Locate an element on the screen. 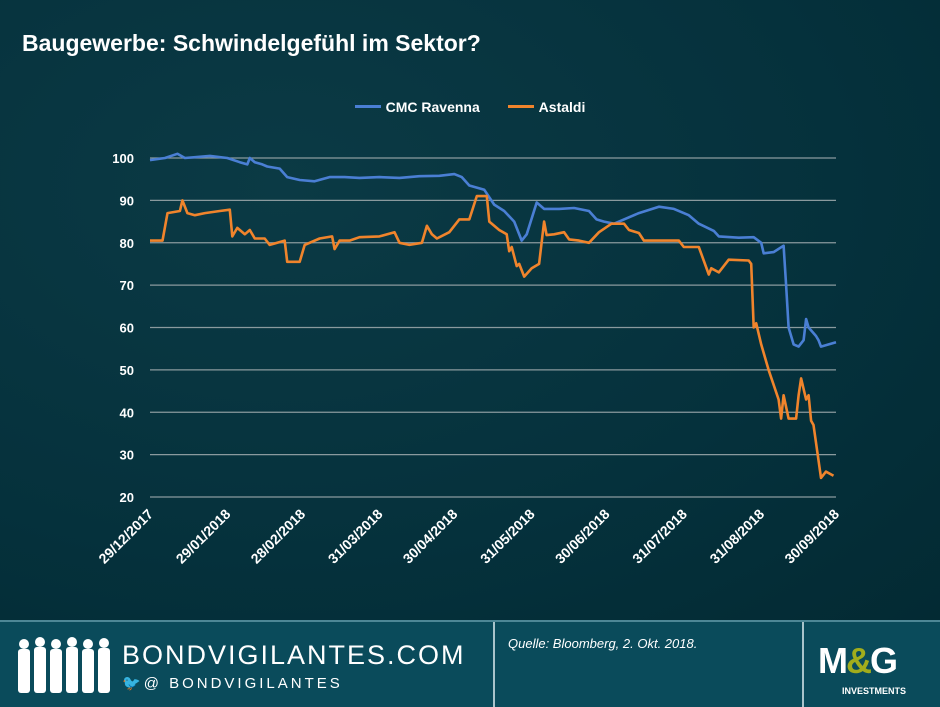 The height and width of the screenshot is (707, 940). x-tick-label: 29/01/2018 is located at coordinates (203, 536).